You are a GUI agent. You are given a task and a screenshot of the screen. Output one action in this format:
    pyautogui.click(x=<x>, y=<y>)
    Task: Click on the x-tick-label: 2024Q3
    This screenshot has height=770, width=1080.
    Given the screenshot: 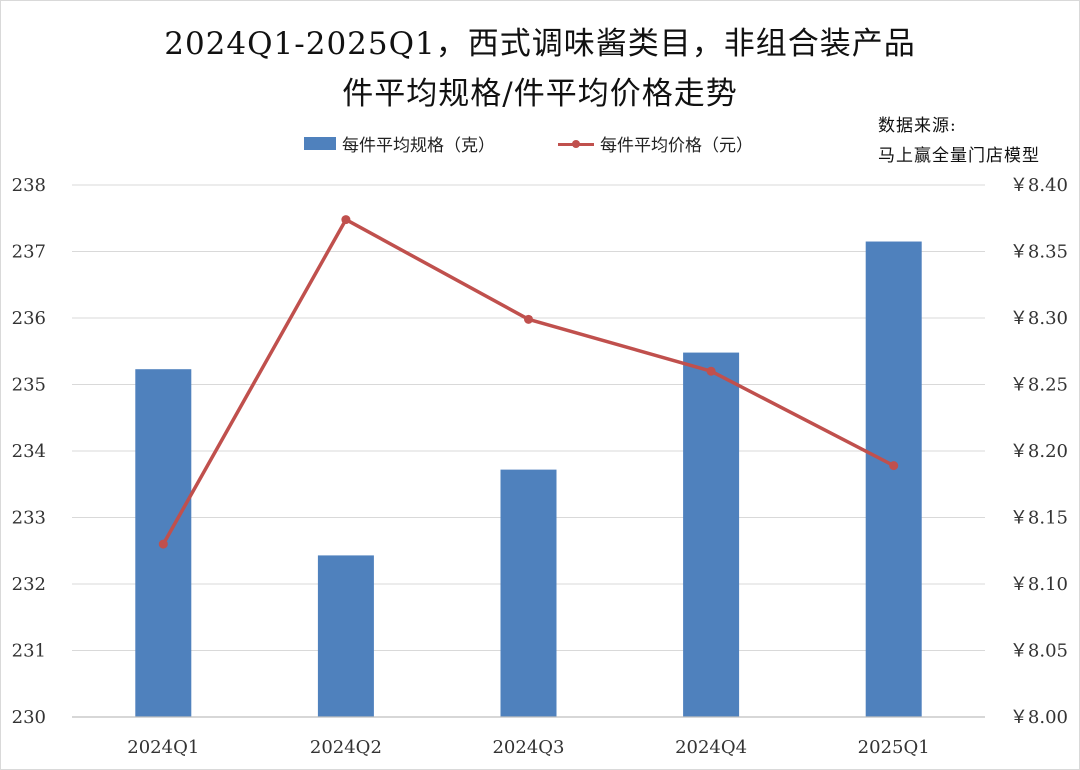 What is the action you would take?
    pyautogui.click(x=528, y=747)
    